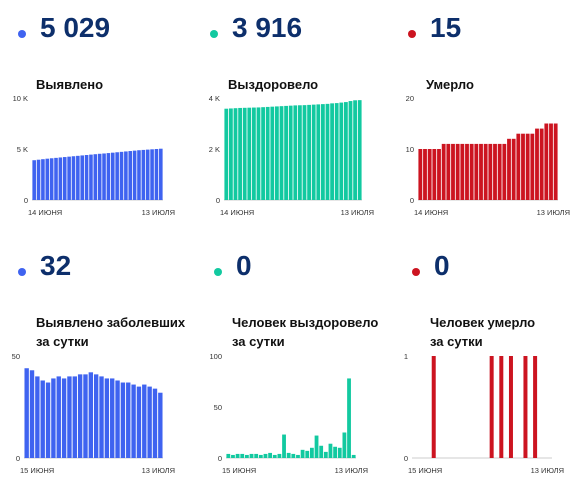 The image size is (585, 498). Describe the element at coordinates (93, 413) in the screenshot. I see `chart-daily-detected: 0 50 15 ИЮНЯ 13 ИЮЛЯ` at that location.